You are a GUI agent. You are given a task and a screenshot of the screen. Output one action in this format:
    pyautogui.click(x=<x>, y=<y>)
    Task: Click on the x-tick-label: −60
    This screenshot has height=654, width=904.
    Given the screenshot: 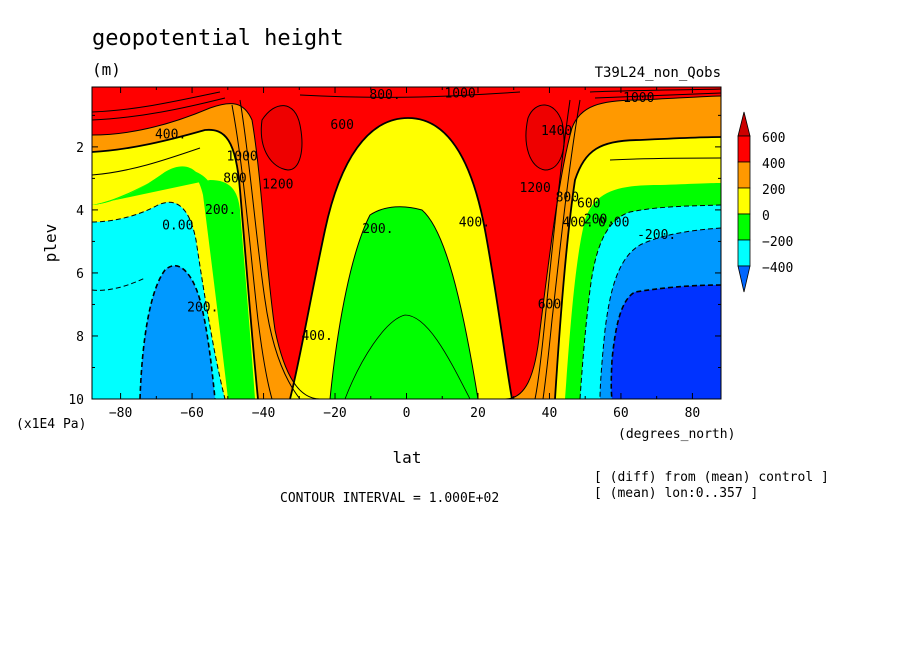 What is the action you would take?
    pyautogui.click(x=191, y=413)
    